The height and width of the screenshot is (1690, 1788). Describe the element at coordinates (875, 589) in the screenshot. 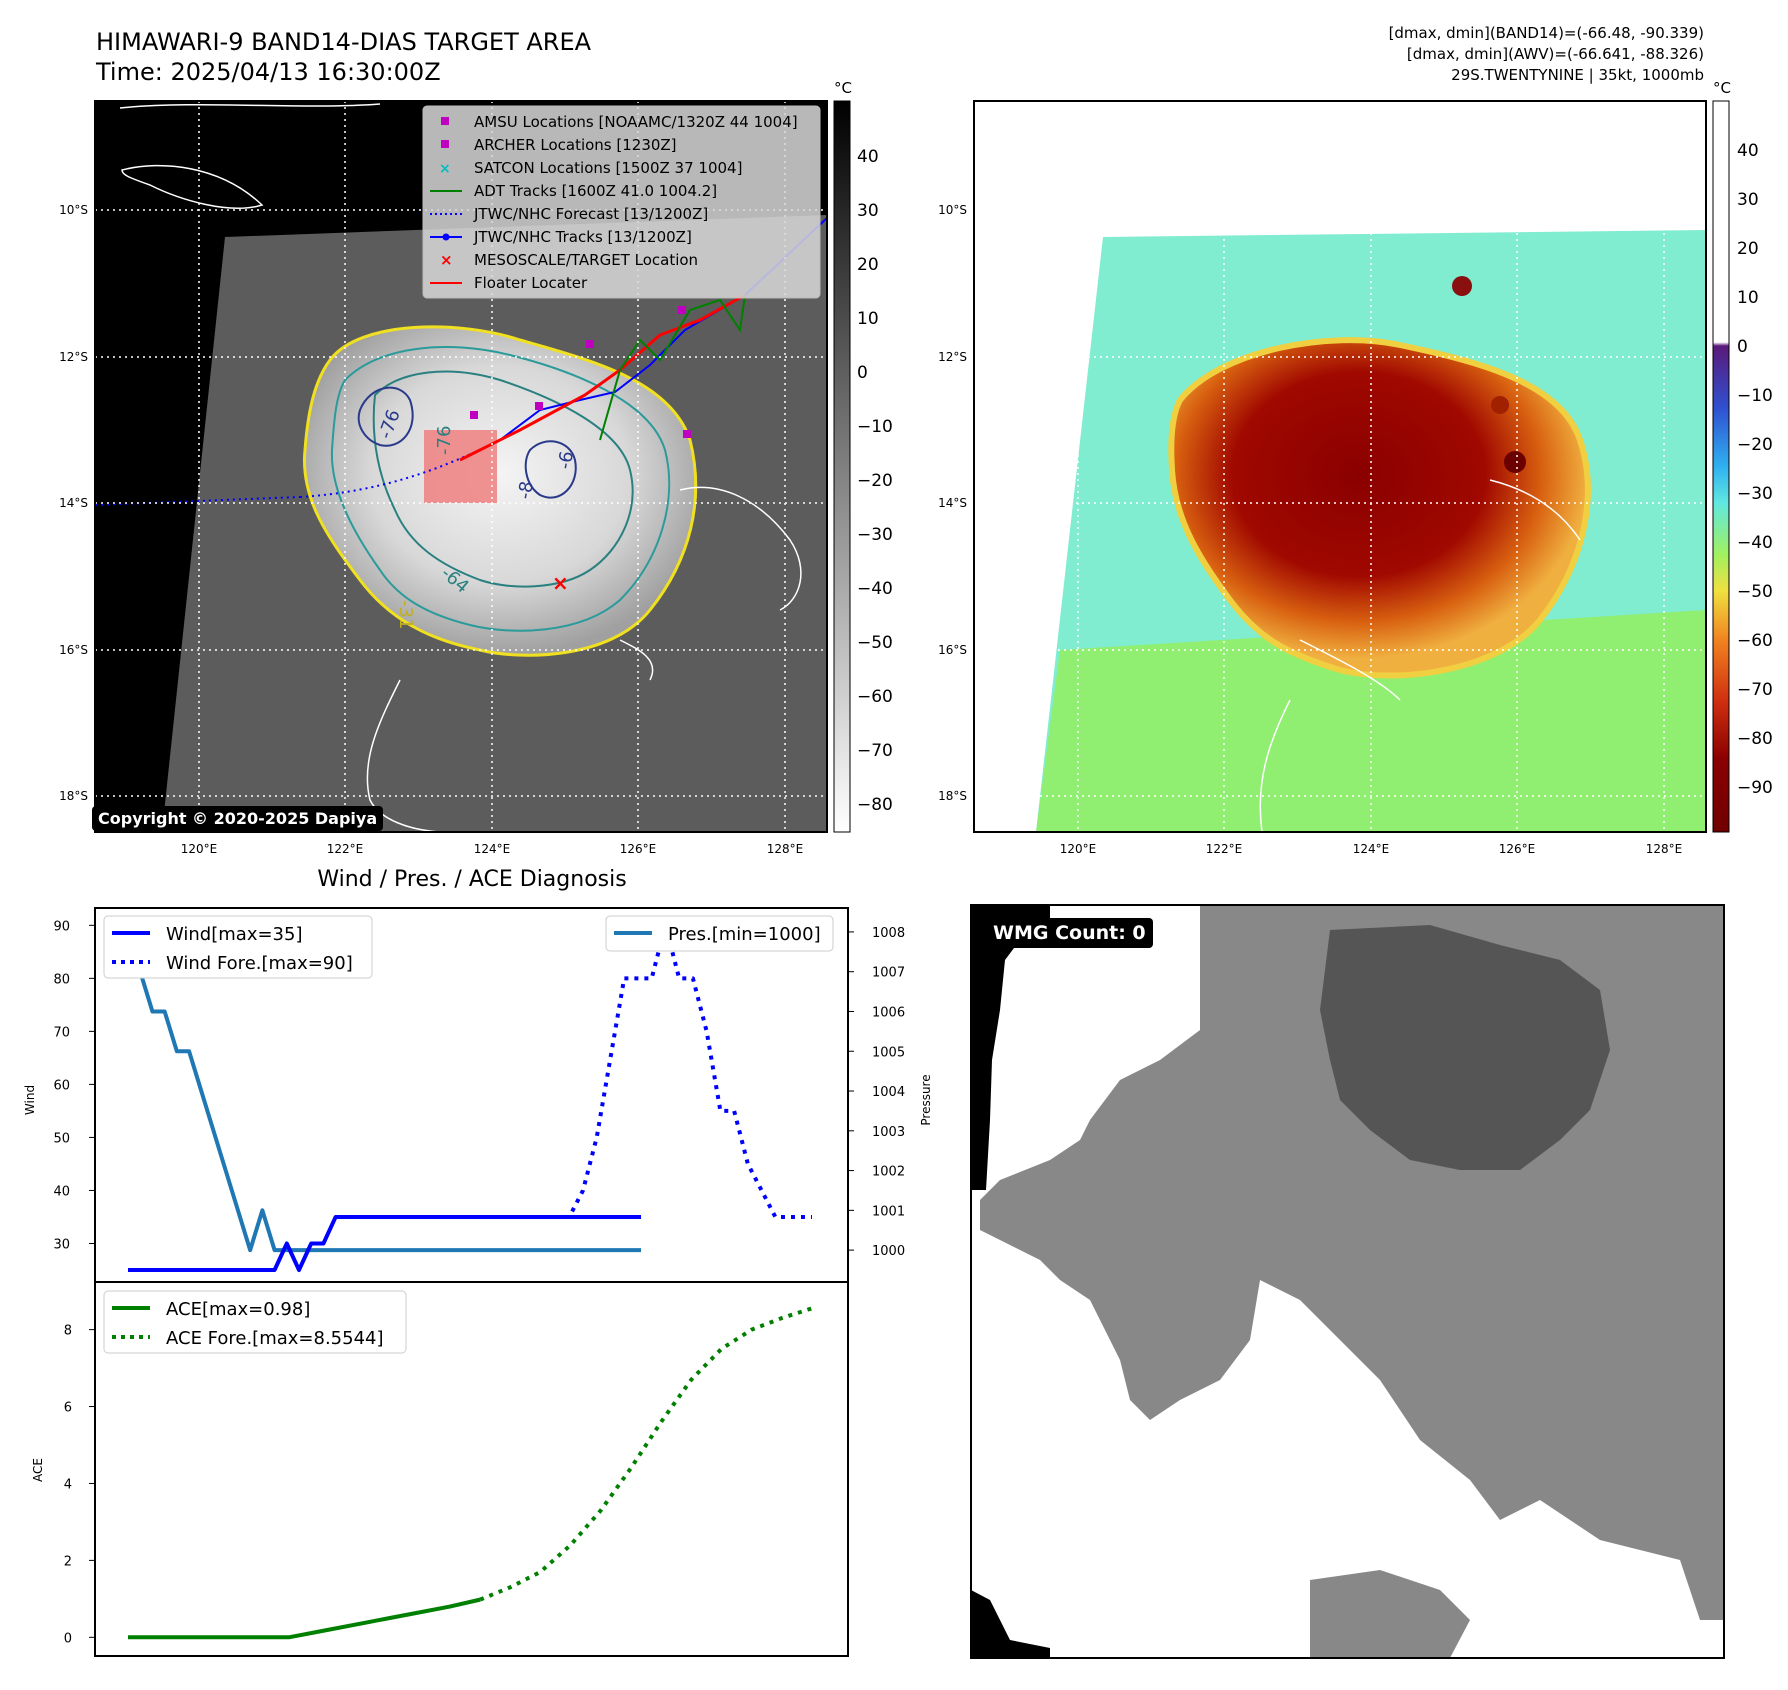

I see `gray-cb-tick-m40: −40` at that location.